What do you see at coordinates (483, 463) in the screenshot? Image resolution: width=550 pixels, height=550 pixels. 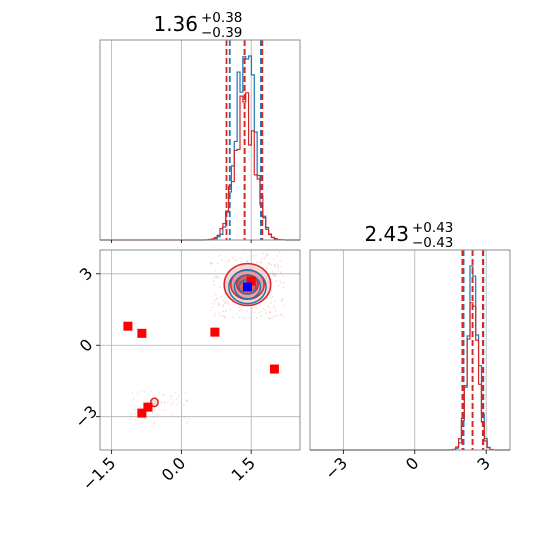 I see `x-tick-label: 3` at bounding box center [483, 463].